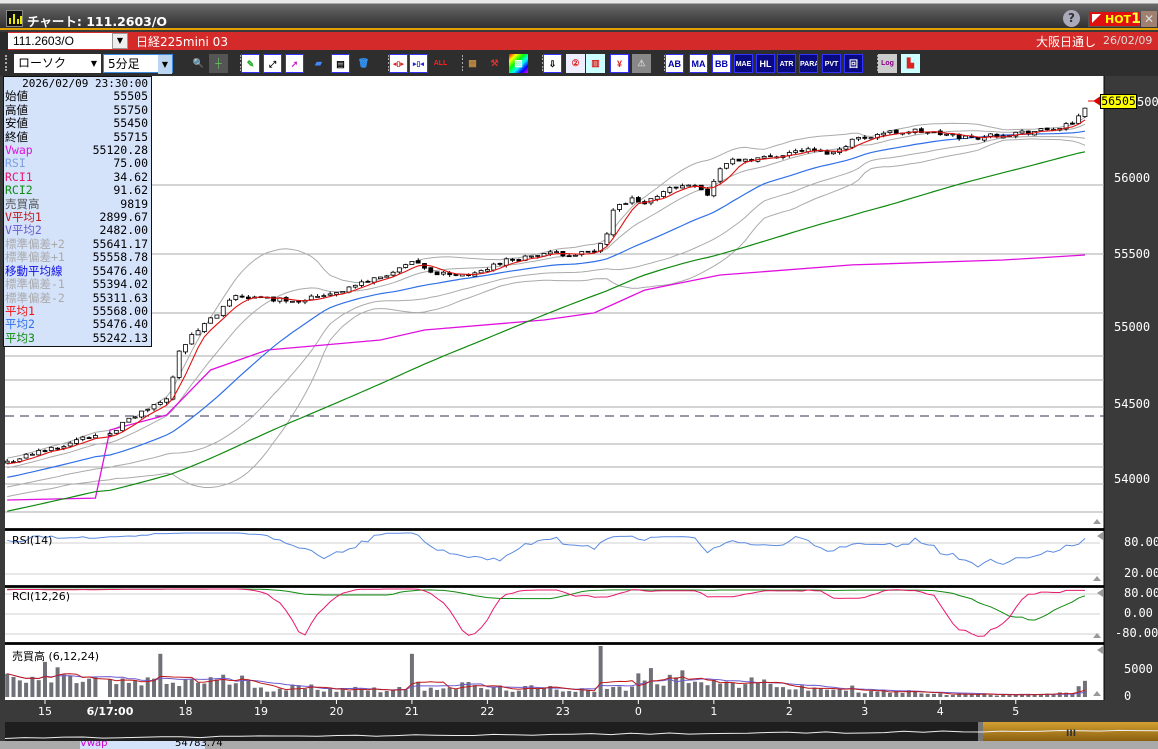 This screenshot has height=749, width=1158. What do you see at coordinates (440, 63) in the screenshot?
I see `all-icon: ALL` at bounding box center [440, 63].